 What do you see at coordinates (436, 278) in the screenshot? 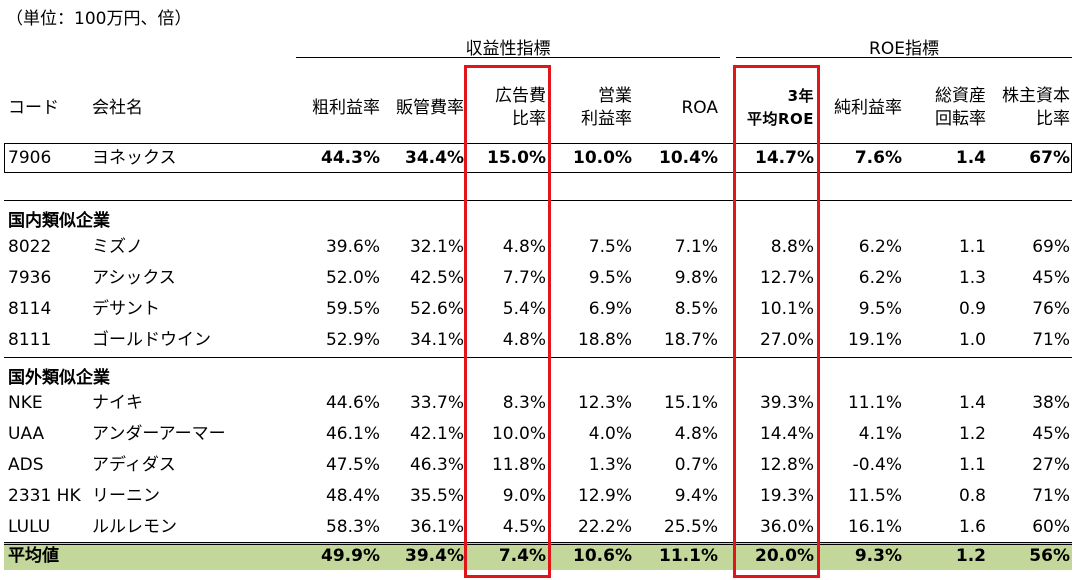
I see `domestic-cell-sga: 42.5%` at bounding box center [436, 278].